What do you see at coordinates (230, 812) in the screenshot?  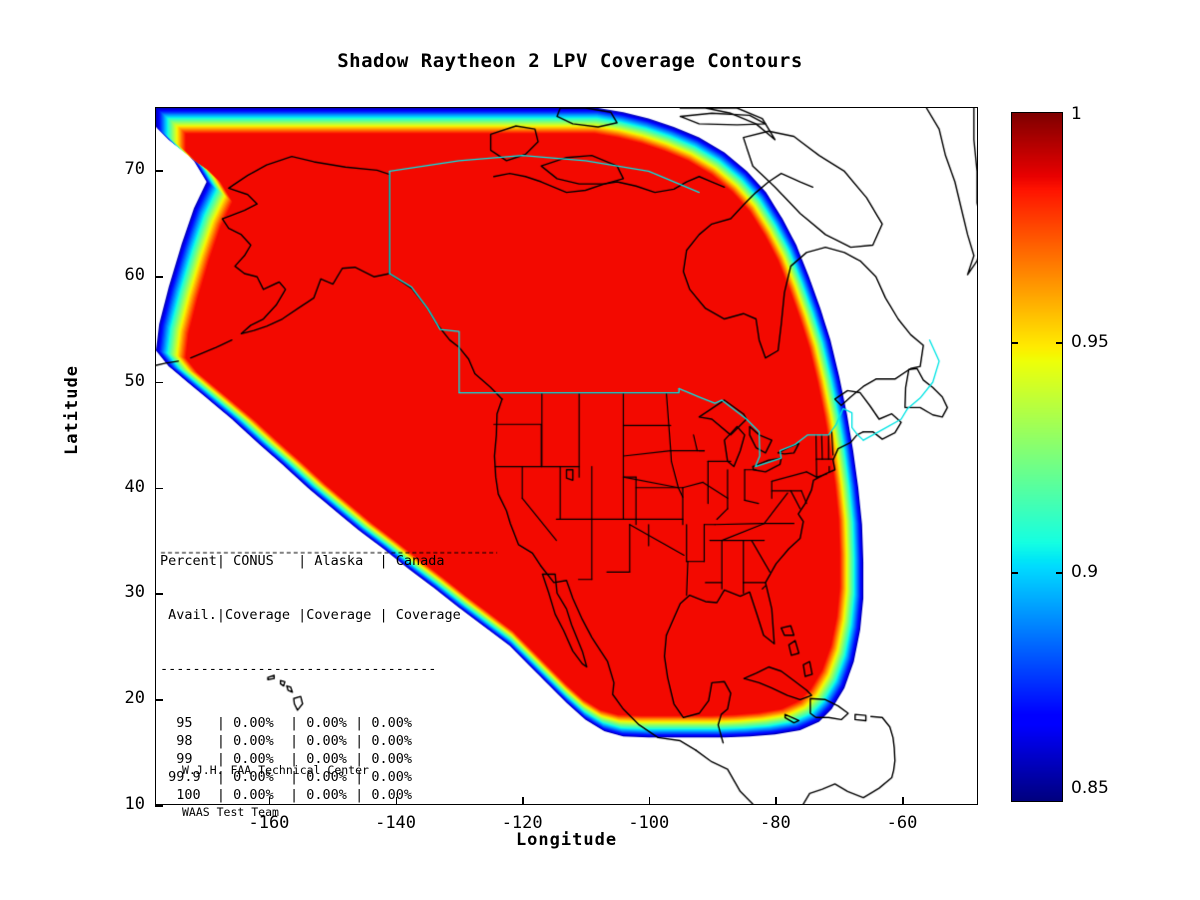 I see `attribution-line-2: WAAS Test Team` at bounding box center [230, 812].